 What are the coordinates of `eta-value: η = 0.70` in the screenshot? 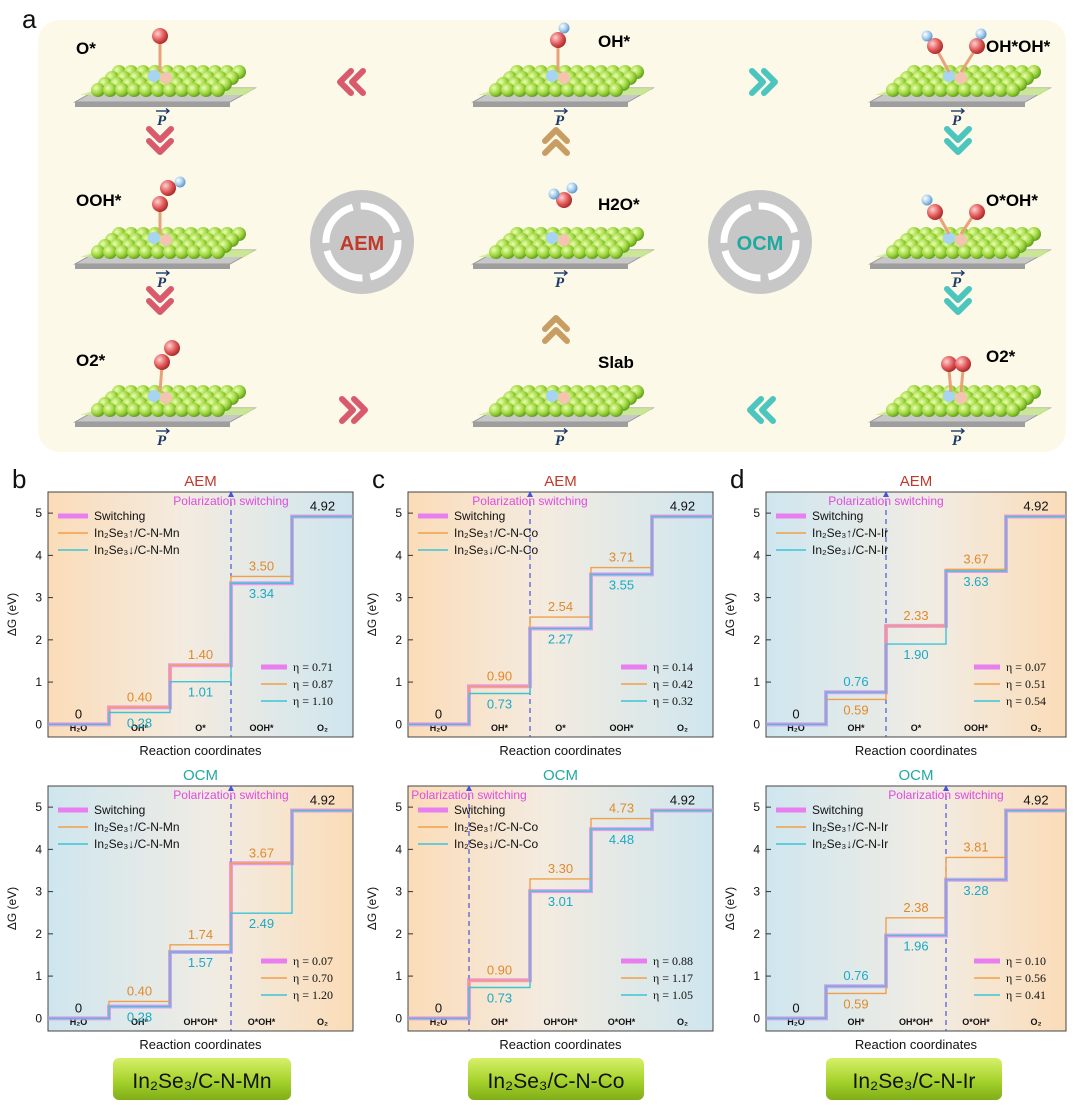 It's located at (313, 978).